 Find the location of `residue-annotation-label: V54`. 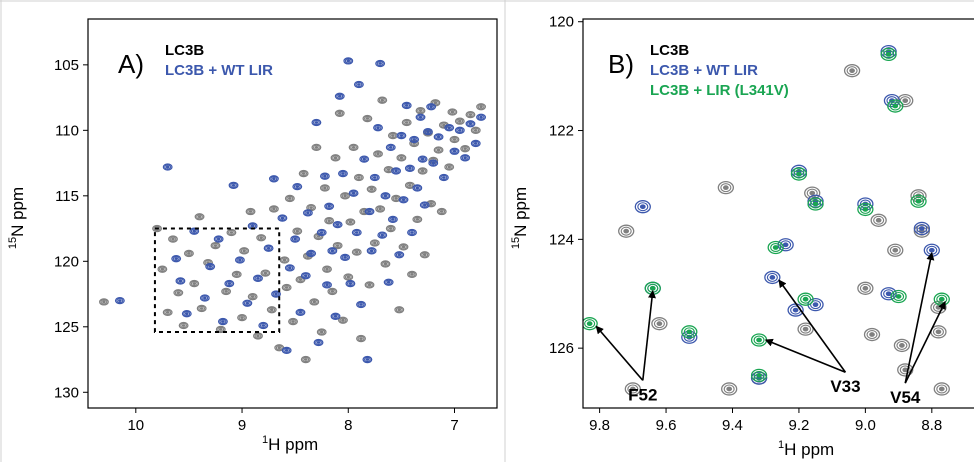

residue-annotation-label: V54 is located at coordinates (905, 397).